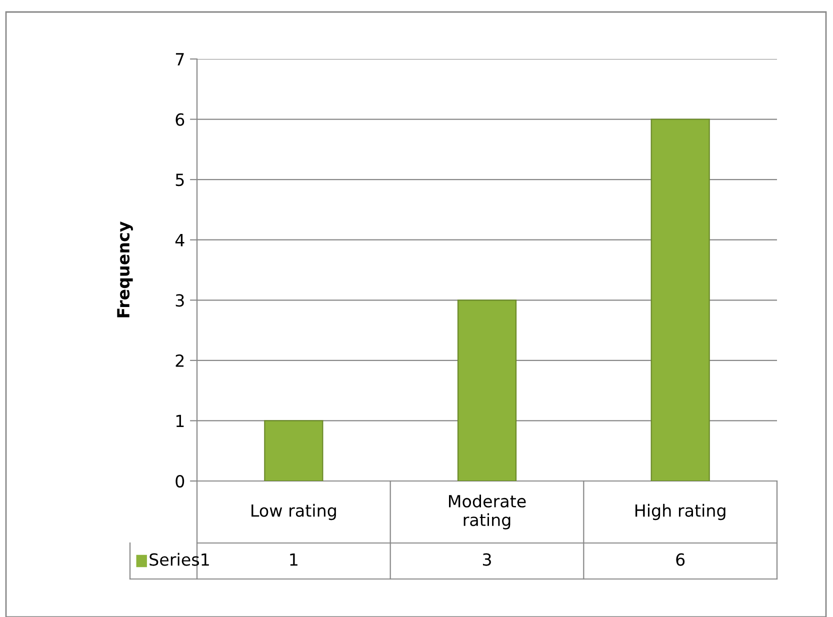 This screenshot has width=833, height=617. What do you see at coordinates (680, 559) in the screenshot?
I see `data-label: 6` at bounding box center [680, 559].